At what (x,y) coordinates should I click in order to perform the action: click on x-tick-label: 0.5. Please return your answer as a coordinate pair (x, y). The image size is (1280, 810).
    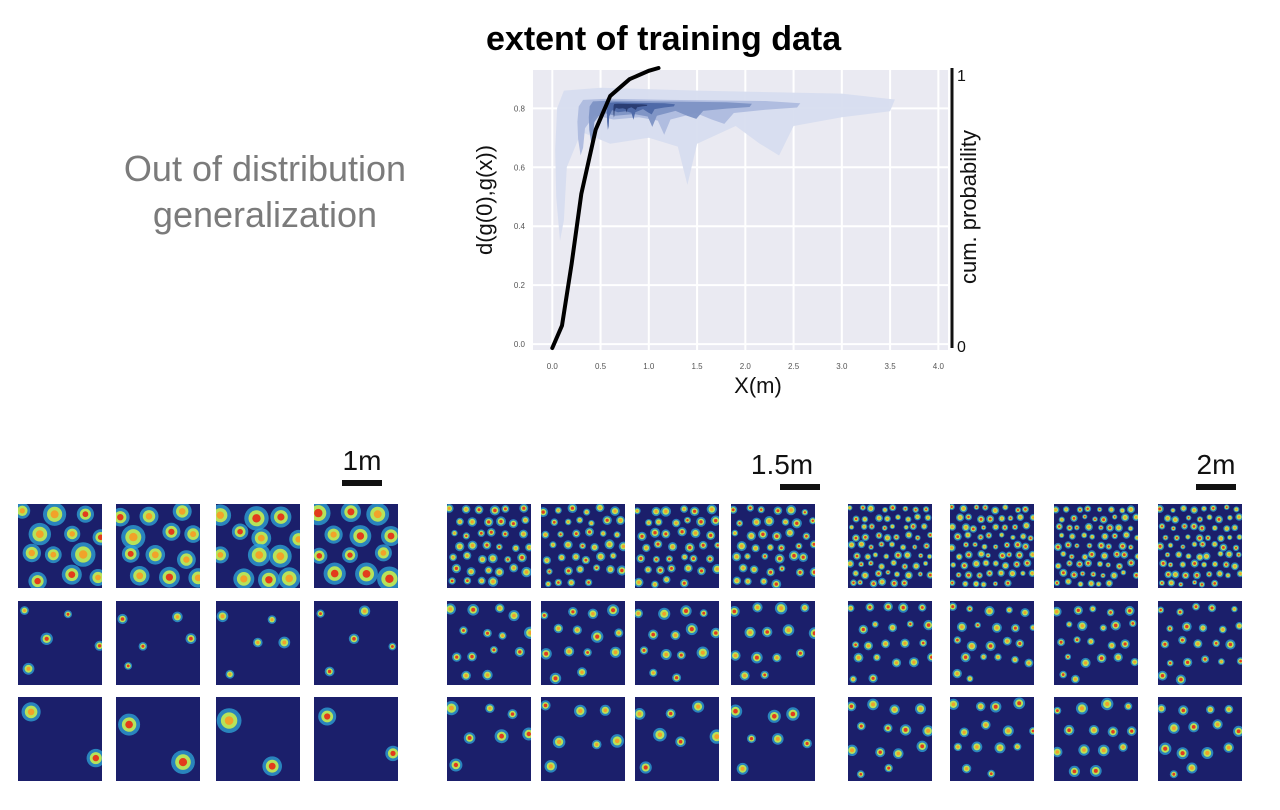
    Looking at the image, I should click on (601, 366).